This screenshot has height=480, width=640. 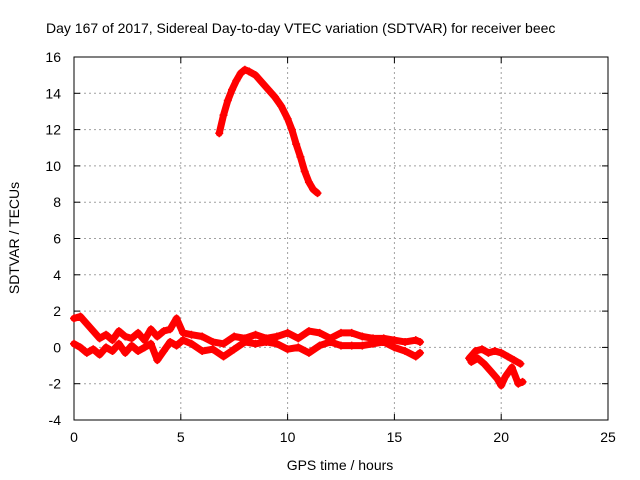 I want to click on x-tick-label: 0, so click(x=74, y=437).